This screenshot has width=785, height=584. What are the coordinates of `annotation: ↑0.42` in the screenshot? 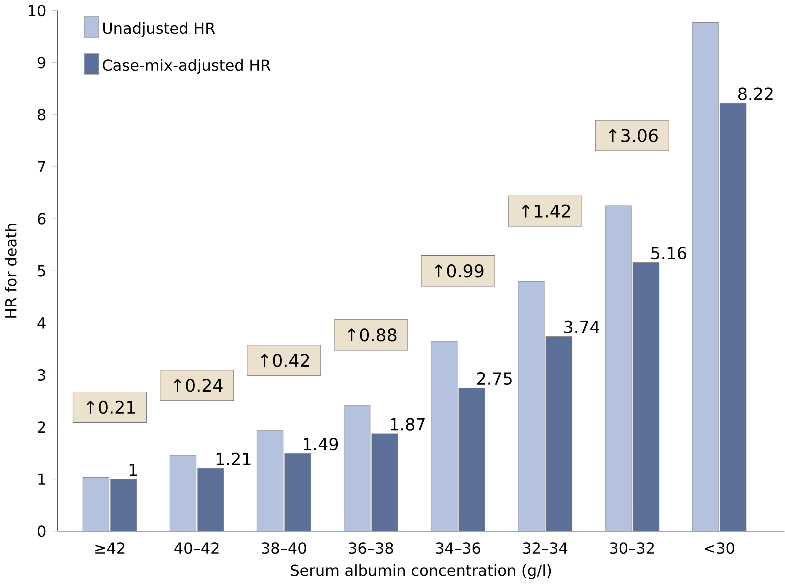 It's located at (285, 361).